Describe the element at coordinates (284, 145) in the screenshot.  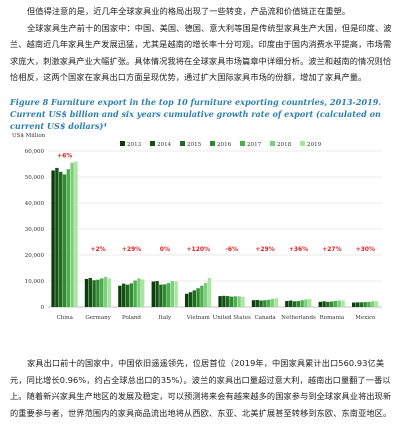
I see `legend-label: 2018` at that location.